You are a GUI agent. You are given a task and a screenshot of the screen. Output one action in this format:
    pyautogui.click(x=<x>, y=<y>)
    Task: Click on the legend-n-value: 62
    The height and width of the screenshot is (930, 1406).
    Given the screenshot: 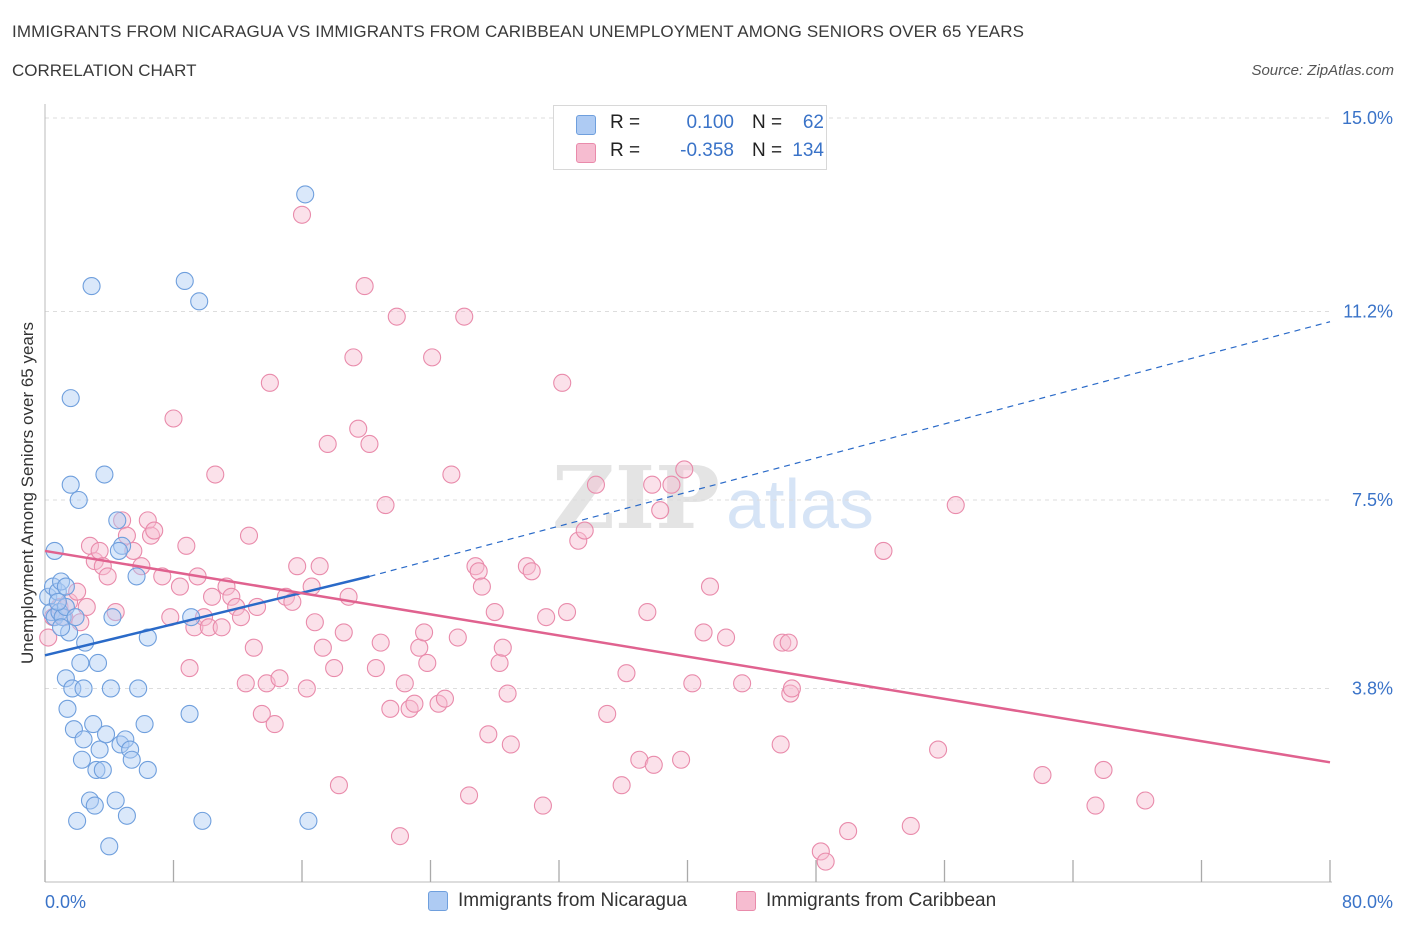 What is the action you would take?
    pyautogui.click(x=813, y=122)
    